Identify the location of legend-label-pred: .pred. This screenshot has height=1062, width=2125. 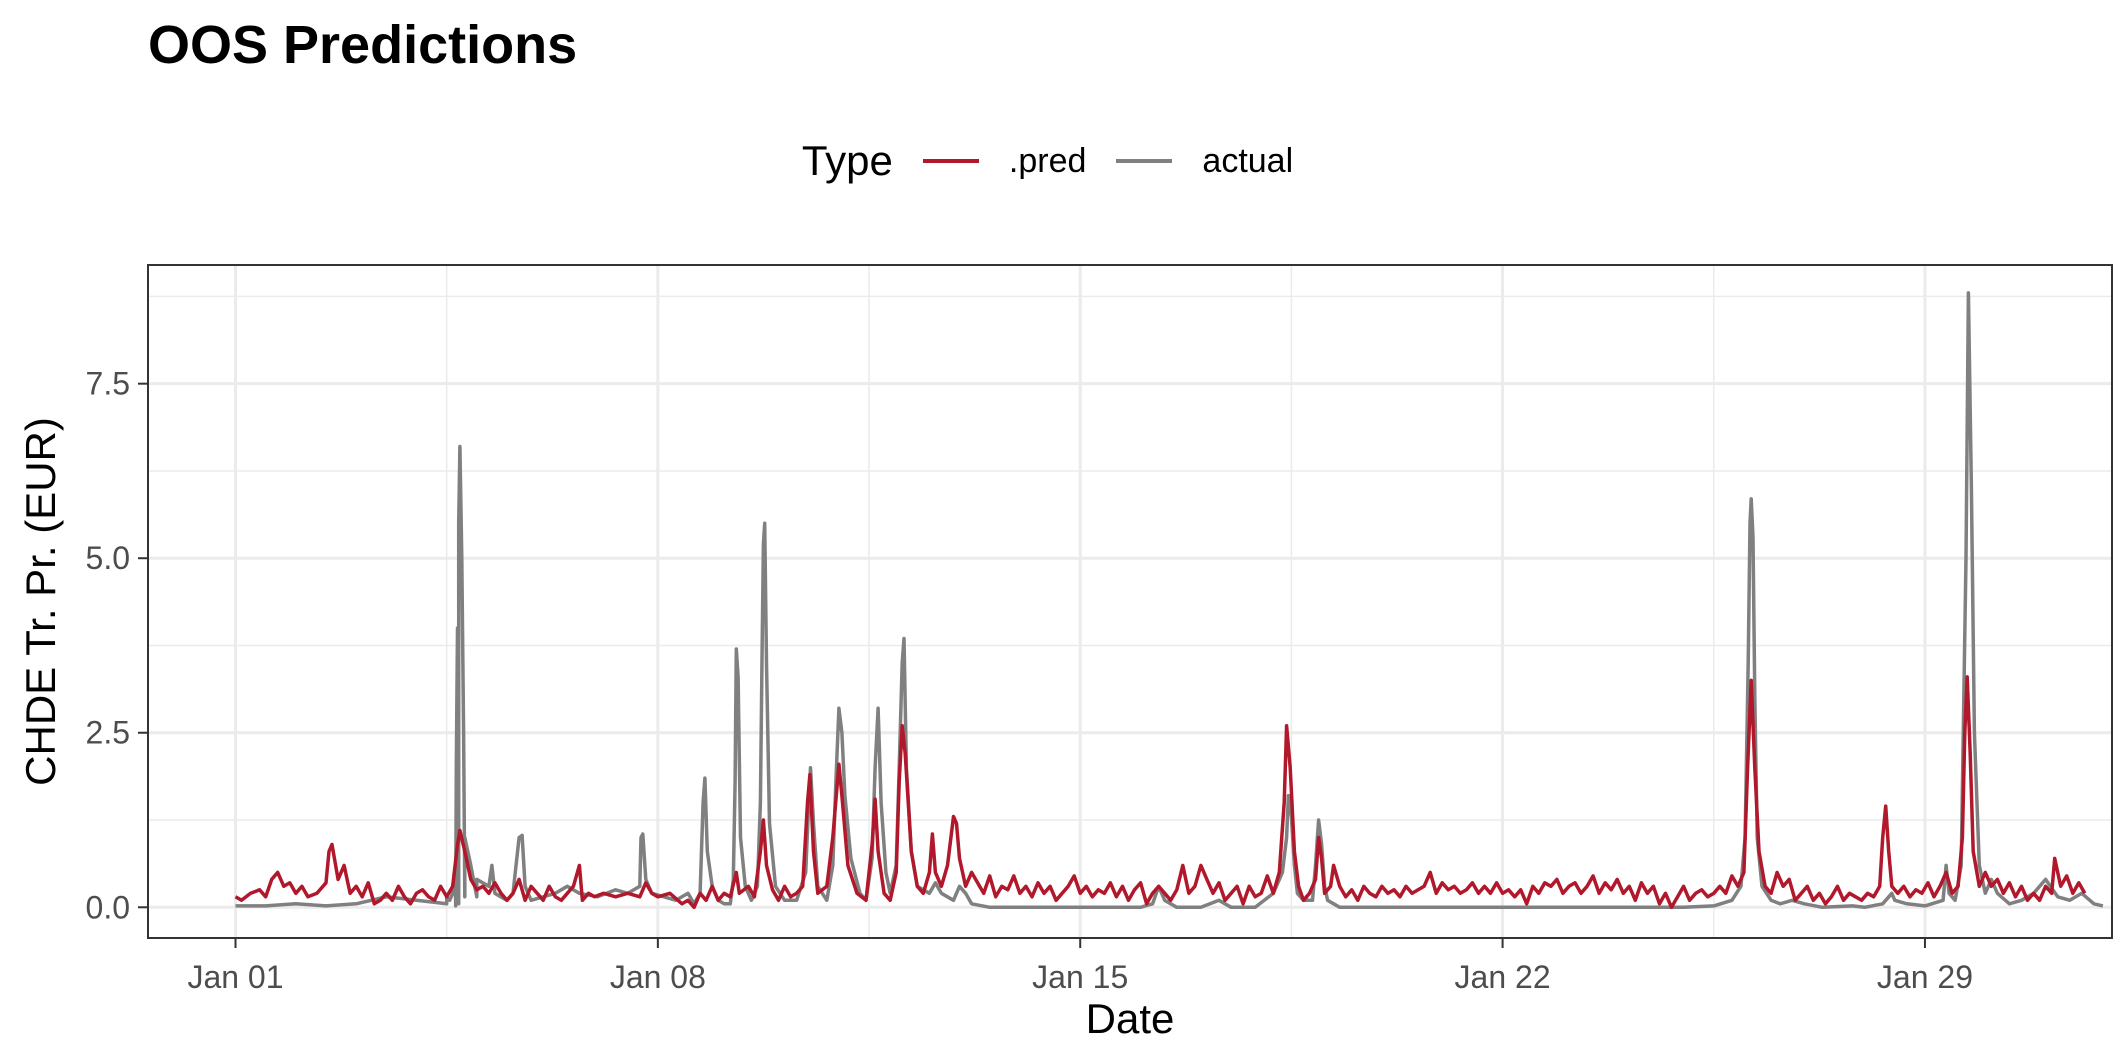
(1047, 160).